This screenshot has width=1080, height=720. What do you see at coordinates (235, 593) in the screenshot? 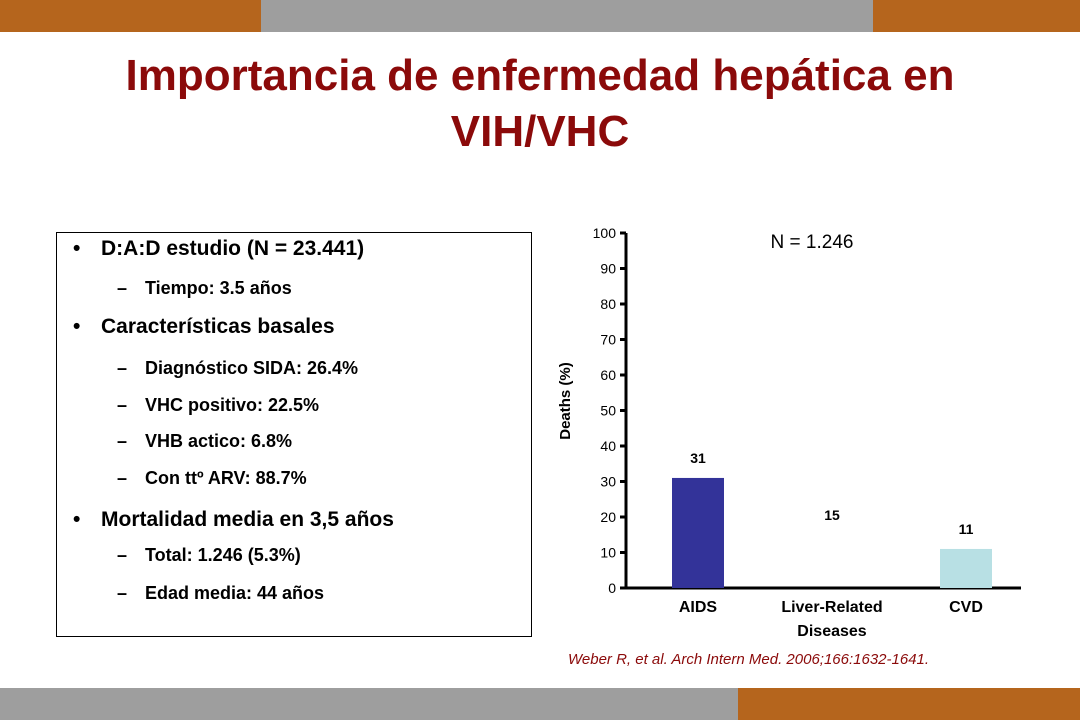
I see `bullet-text: Edad media: 44 años` at bounding box center [235, 593].